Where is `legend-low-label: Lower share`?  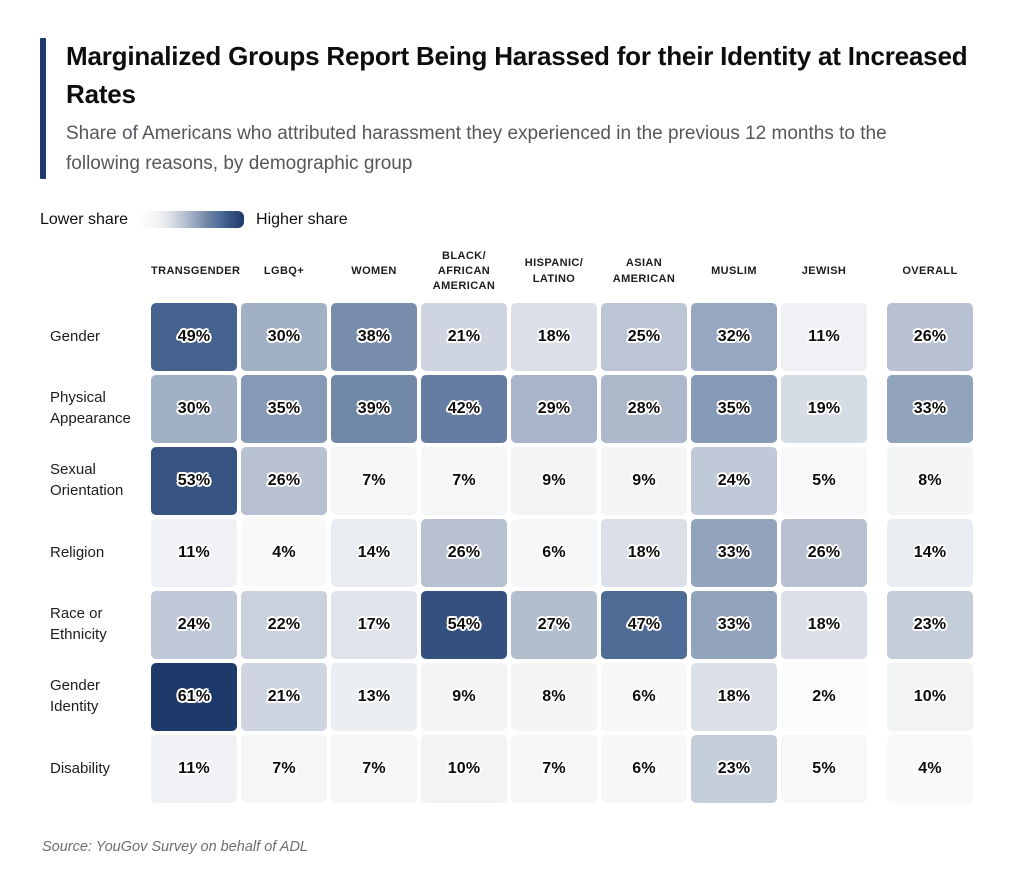 legend-low-label: Lower share is located at coordinates (84, 219).